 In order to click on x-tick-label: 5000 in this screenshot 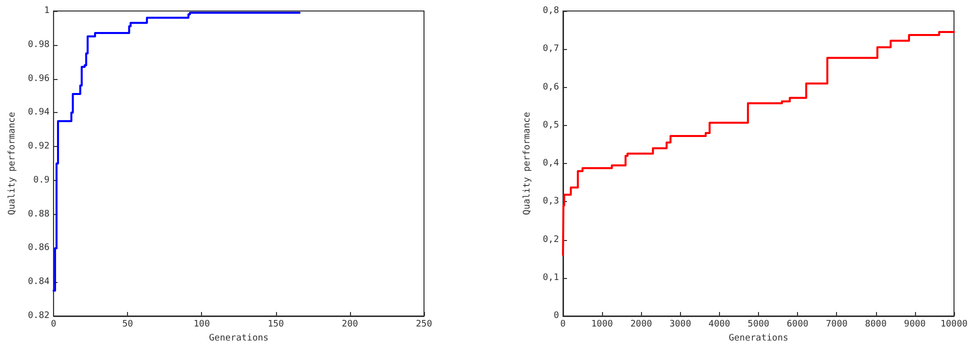, I will do `click(759, 325)`.